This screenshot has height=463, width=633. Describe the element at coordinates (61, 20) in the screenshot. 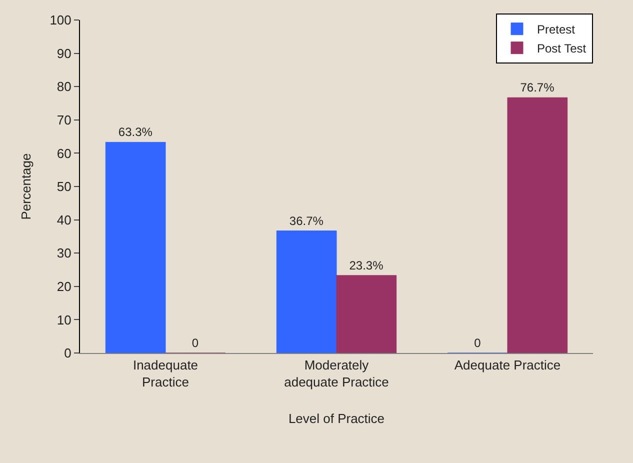

I see `y-tick-label: 100` at that location.